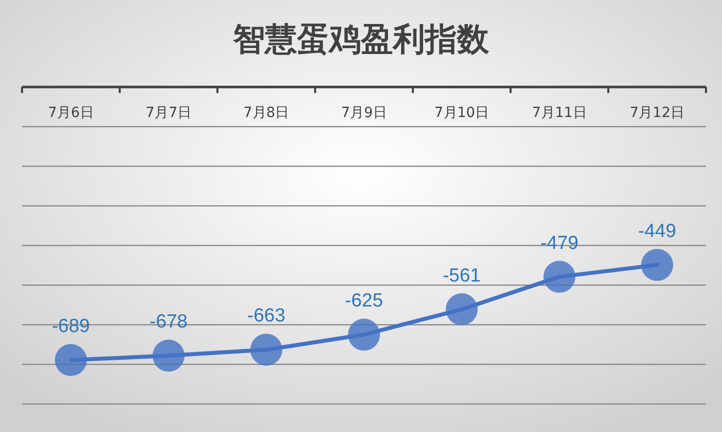 Image resolution: width=722 pixels, height=432 pixels. Describe the element at coordinates (461, 275) in the screenshot. I see `data-label: -561` at that location.